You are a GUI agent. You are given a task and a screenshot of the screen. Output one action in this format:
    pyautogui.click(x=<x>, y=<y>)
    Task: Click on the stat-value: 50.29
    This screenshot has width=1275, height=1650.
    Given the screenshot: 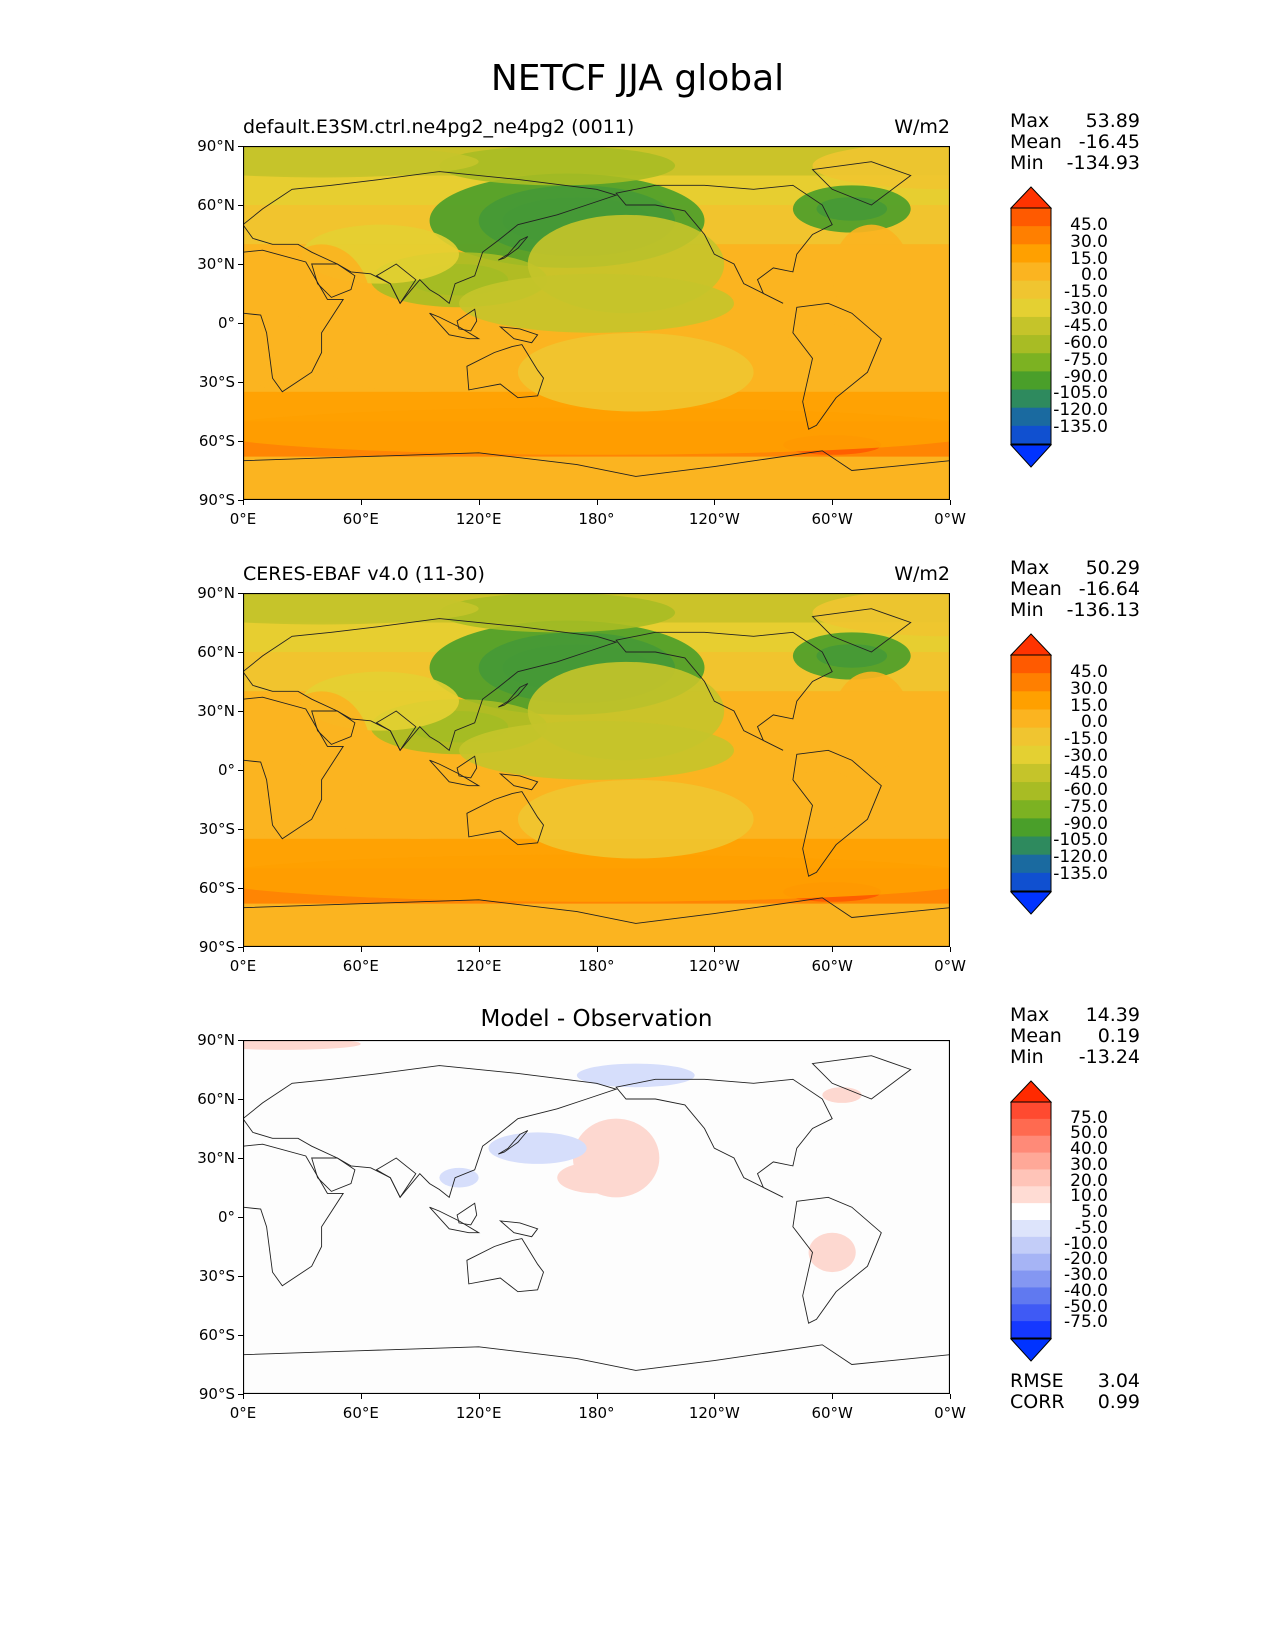 What is the action you would take?
    pyautogui.click(x=1112, y=568)
    